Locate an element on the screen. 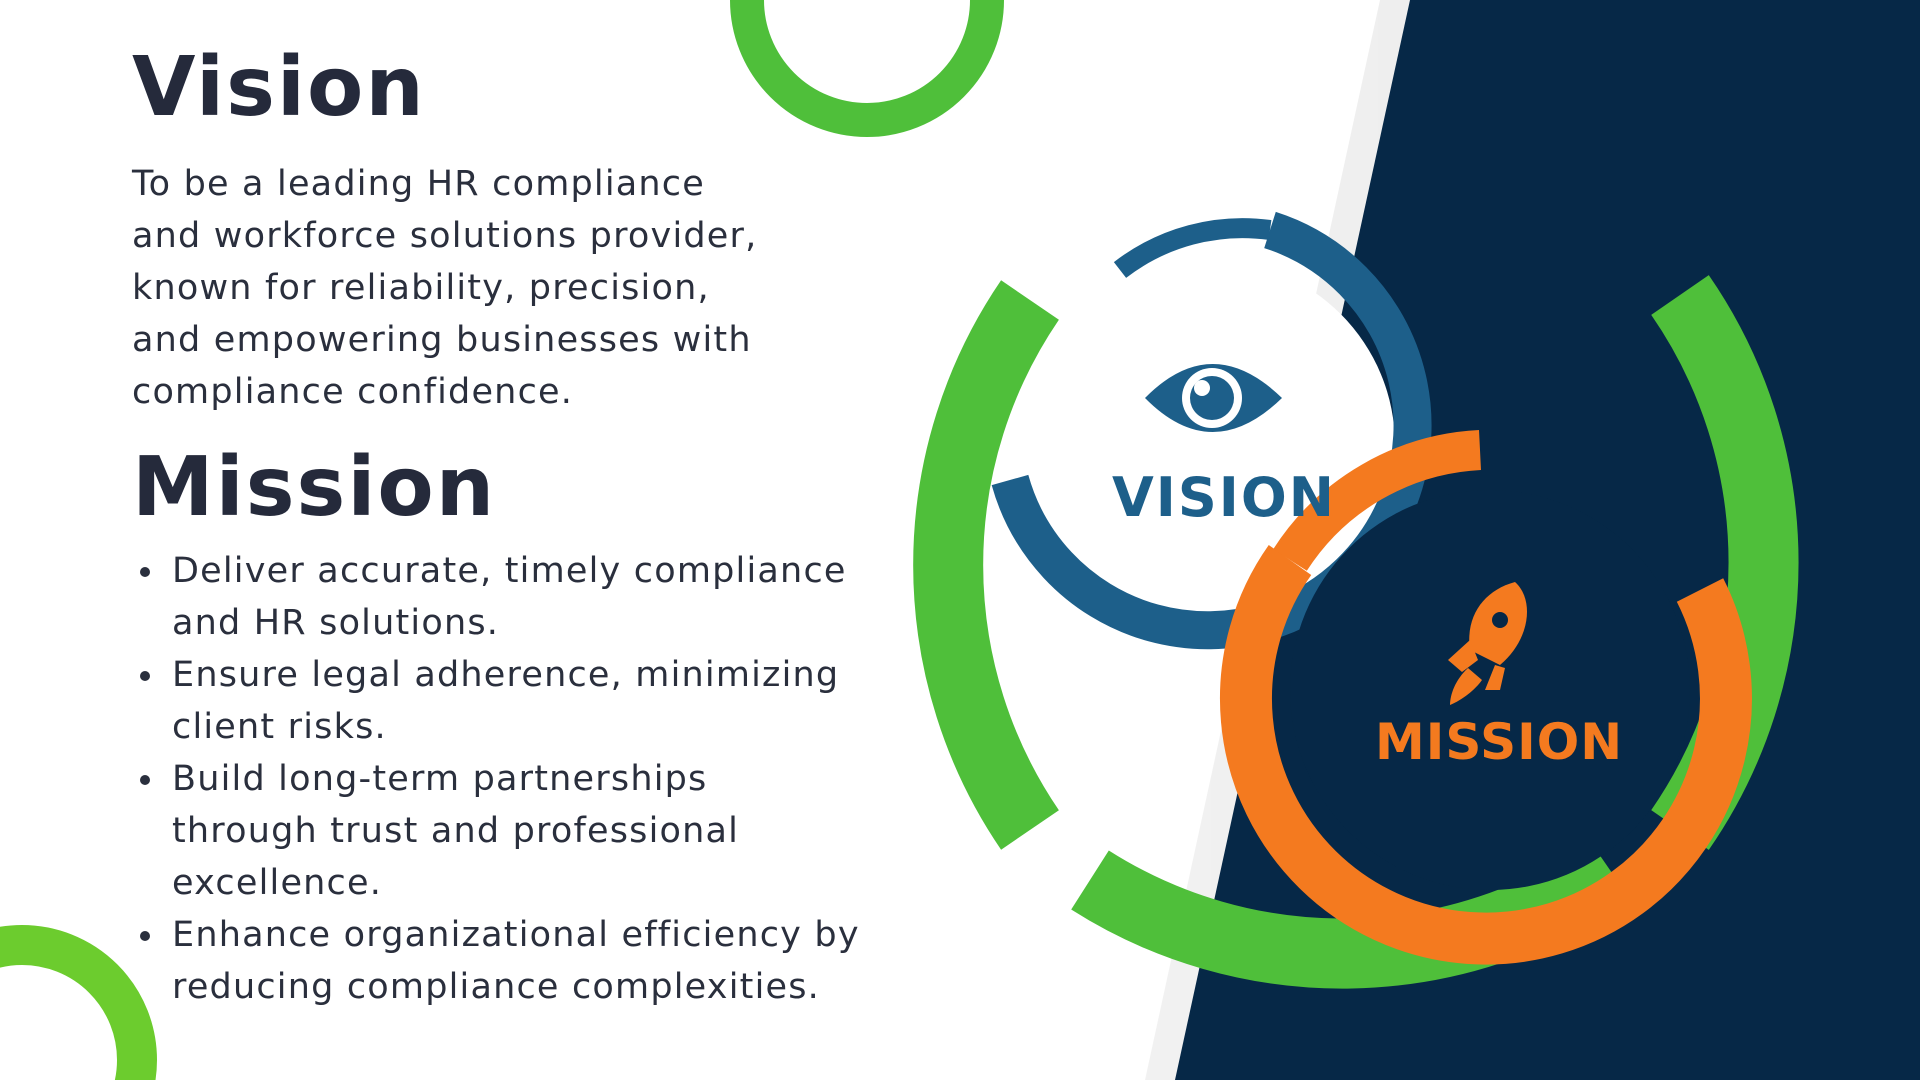  mission-line: and HR solutions. is located at coordinates (336, 623).